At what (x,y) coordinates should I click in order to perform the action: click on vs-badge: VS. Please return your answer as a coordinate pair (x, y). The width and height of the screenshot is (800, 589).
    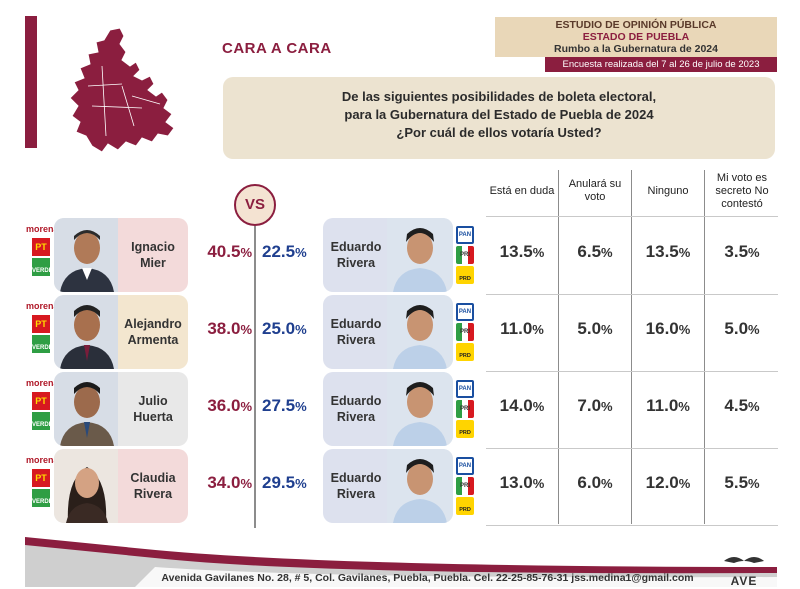
    Looking at the image, I should click on (255, 205).